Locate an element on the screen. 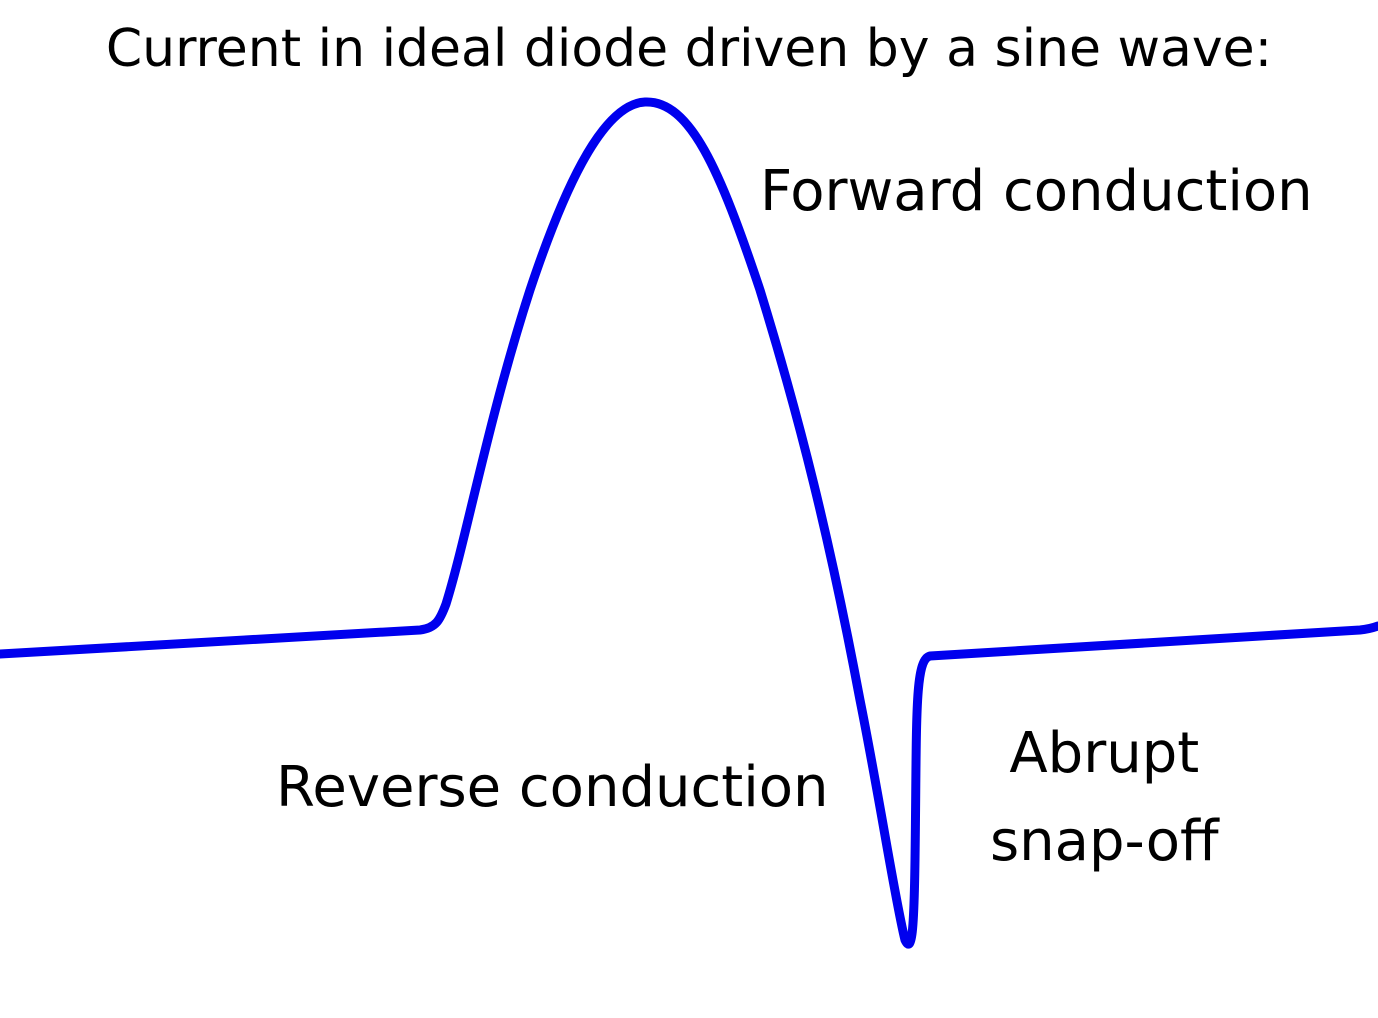 This screenshot has width=1378, height=1018. snap-off-label-line1: Abrupt is located at coordinates (1104, 753).